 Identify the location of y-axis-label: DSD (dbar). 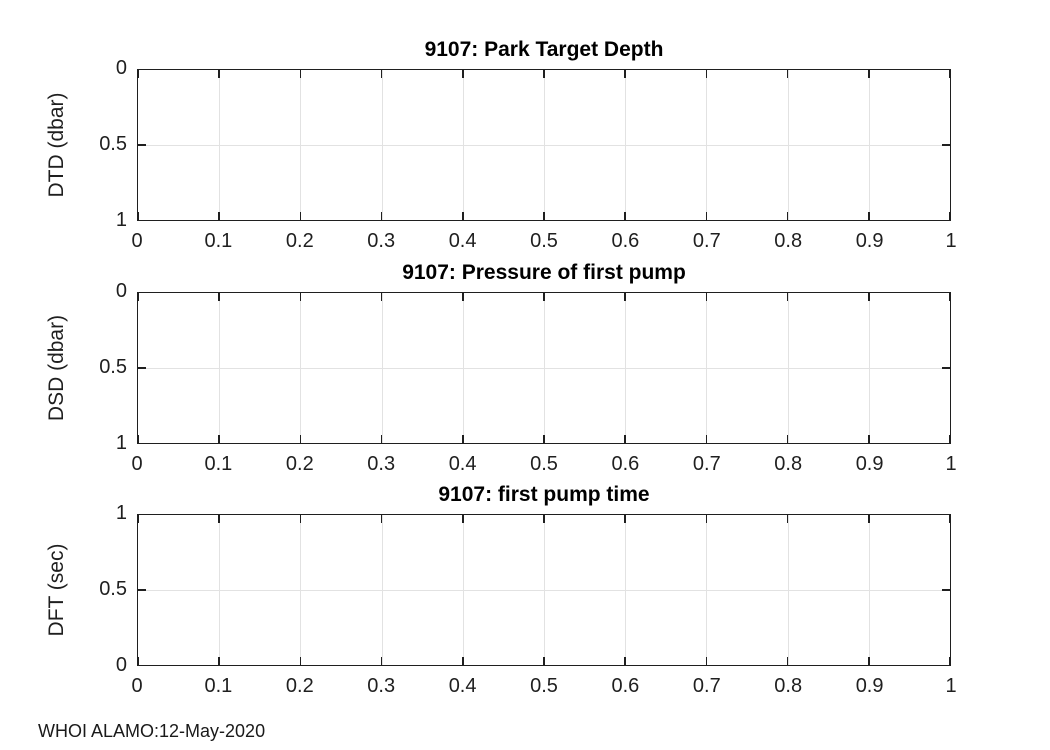
(56, 368).